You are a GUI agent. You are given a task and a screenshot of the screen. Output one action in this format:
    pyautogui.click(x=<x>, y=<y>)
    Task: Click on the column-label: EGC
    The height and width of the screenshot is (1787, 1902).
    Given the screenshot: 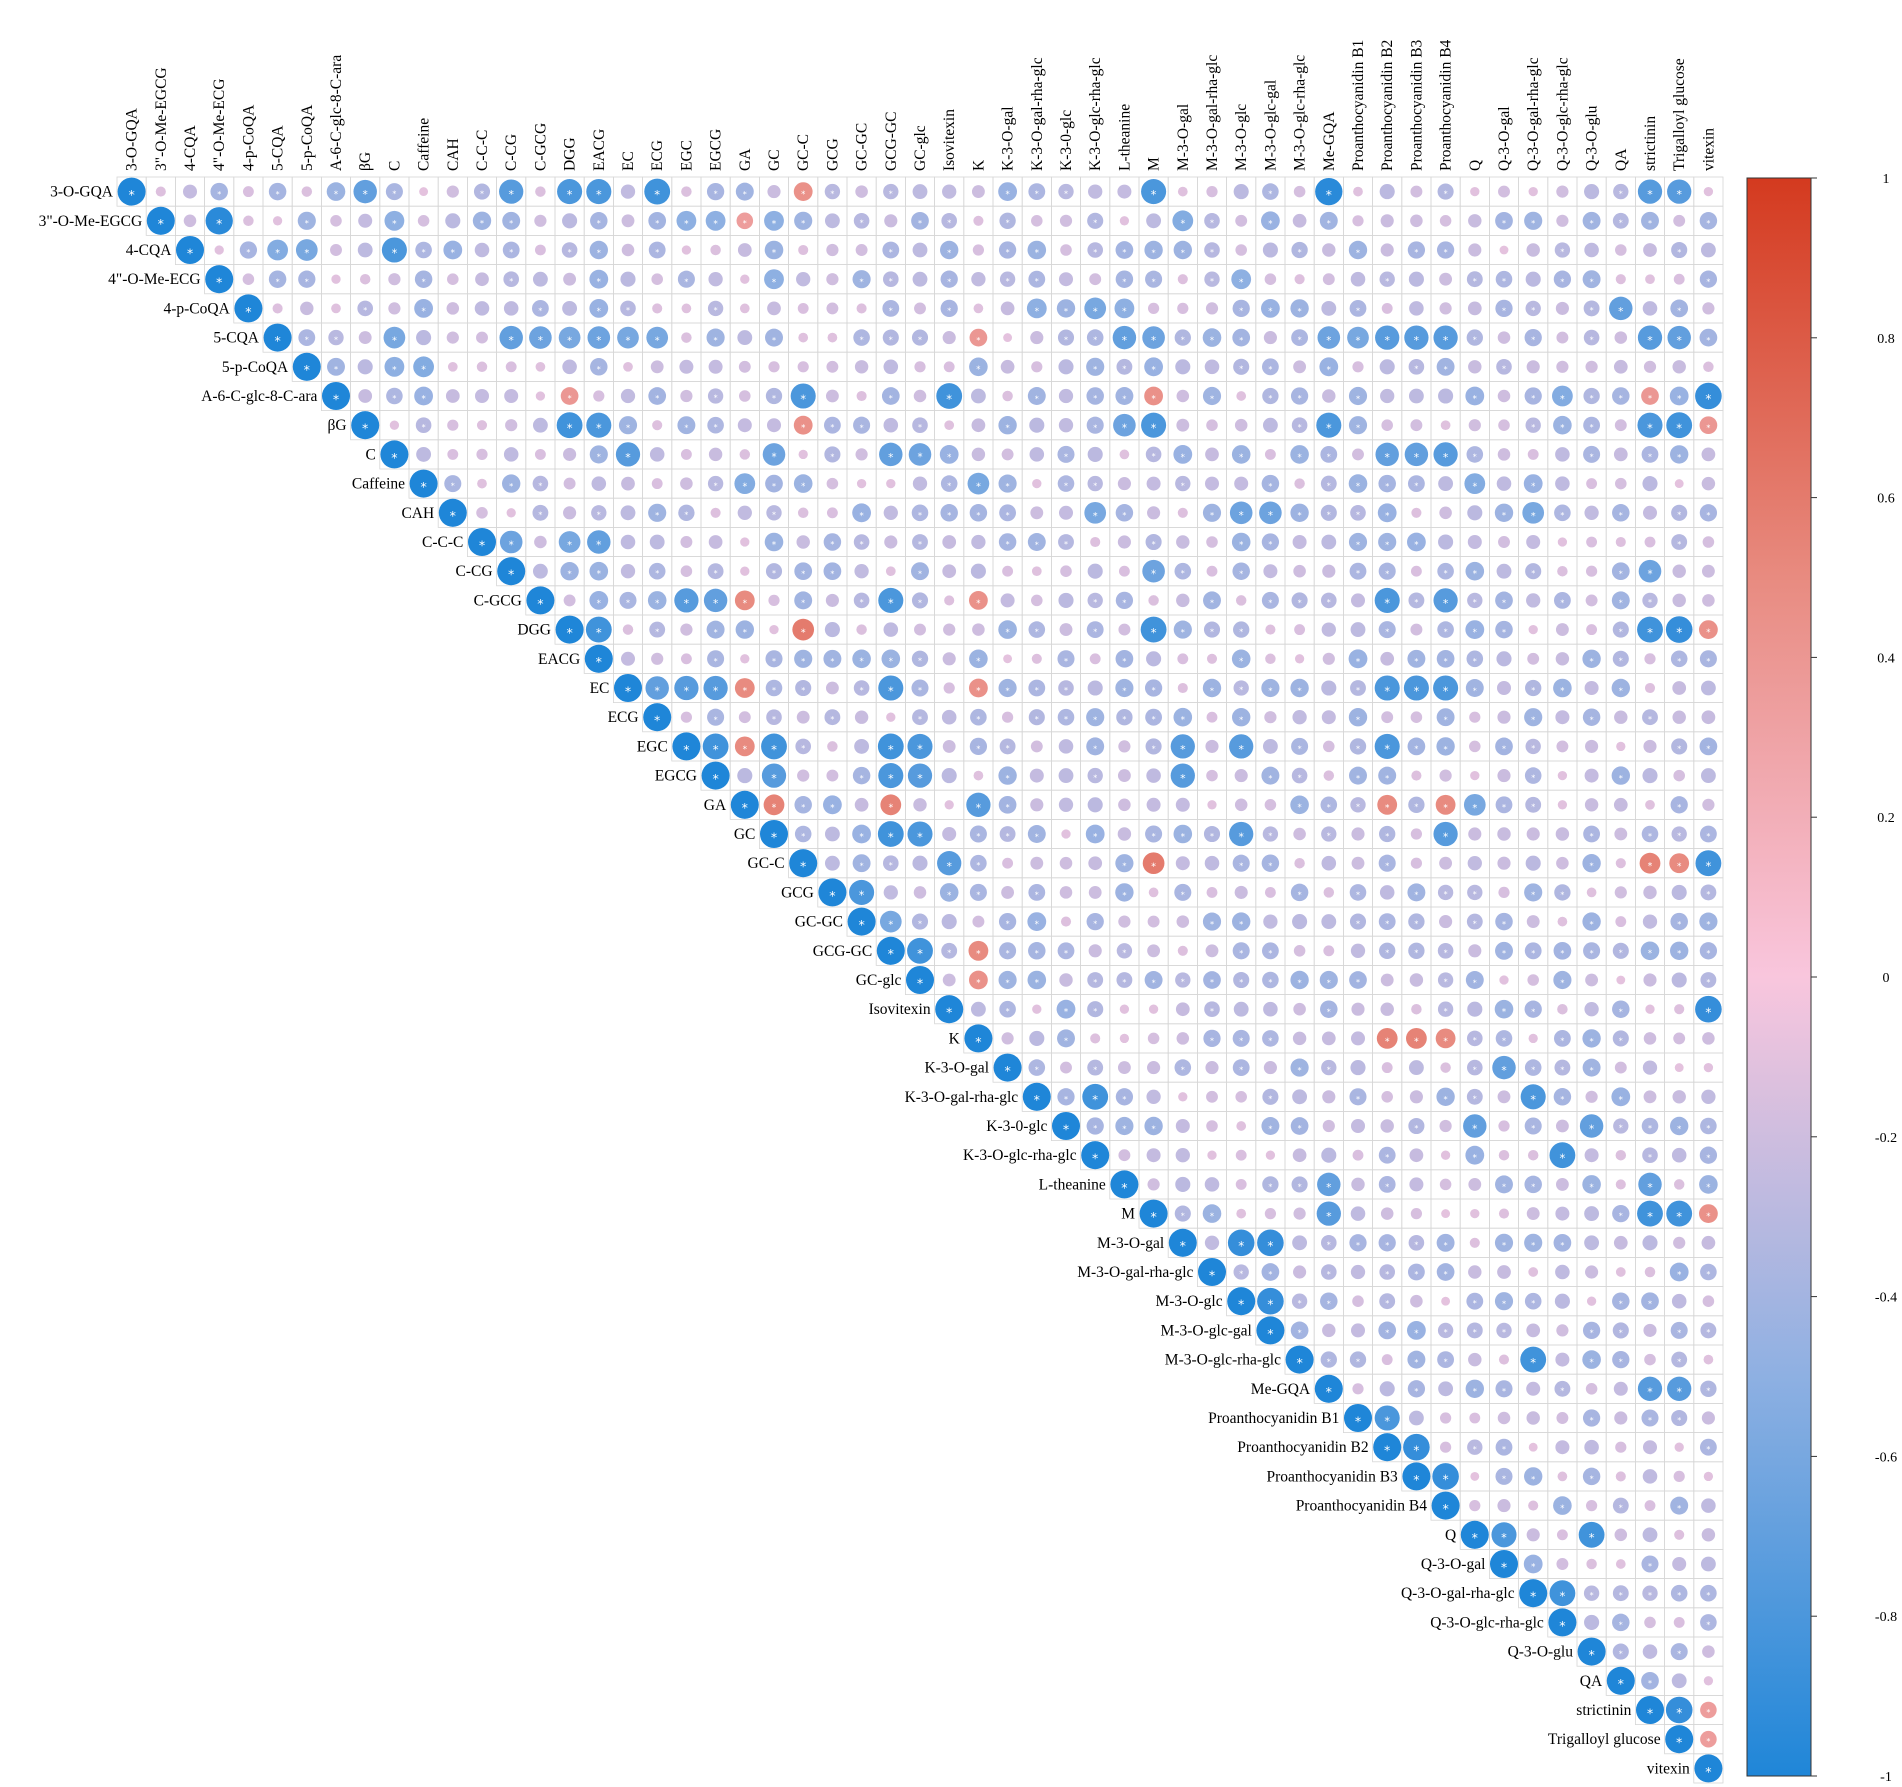 What is the action you would take?
    pyautogui.click(x=686, y=155)
    